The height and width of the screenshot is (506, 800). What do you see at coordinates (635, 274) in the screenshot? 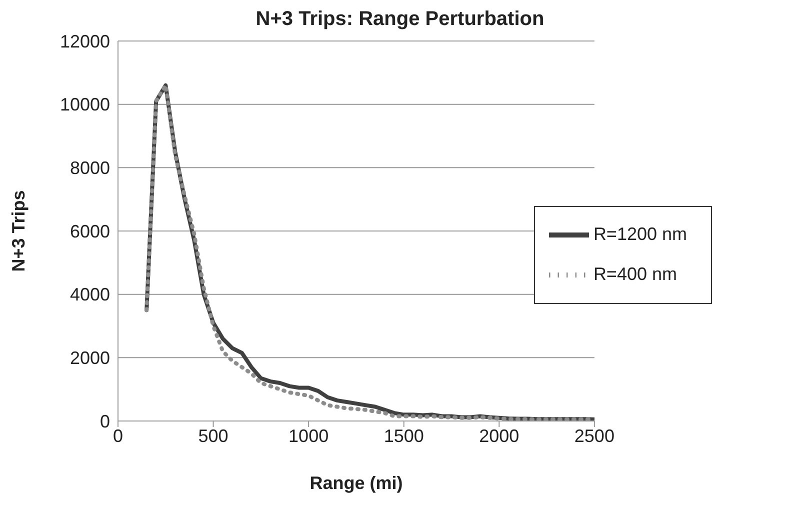
I see `legend-label: R=400 nm` at bounding box center [635, 274].